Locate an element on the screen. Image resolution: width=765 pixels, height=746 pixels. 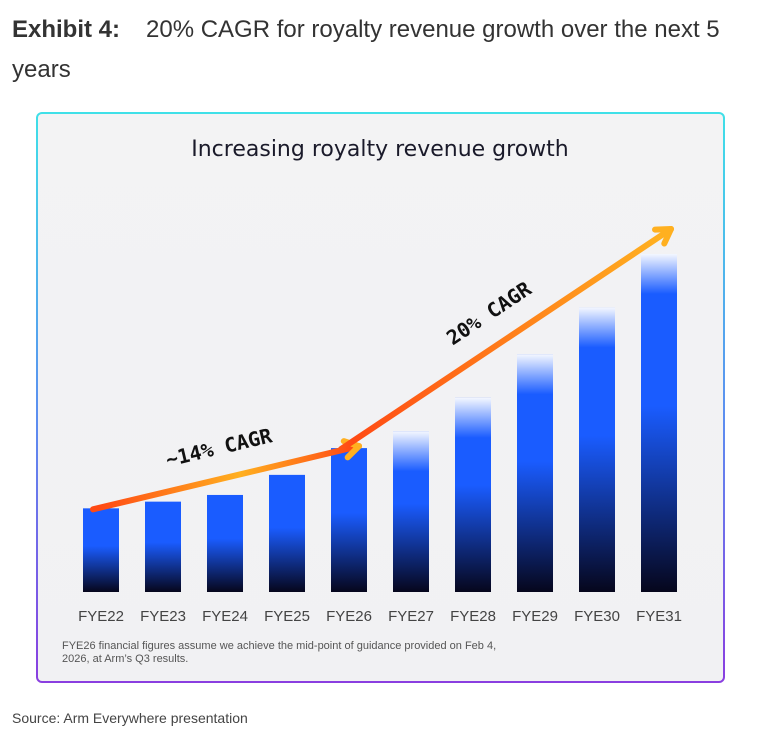
x-tick-label: FYE25 is located at coordinates (287, 616).